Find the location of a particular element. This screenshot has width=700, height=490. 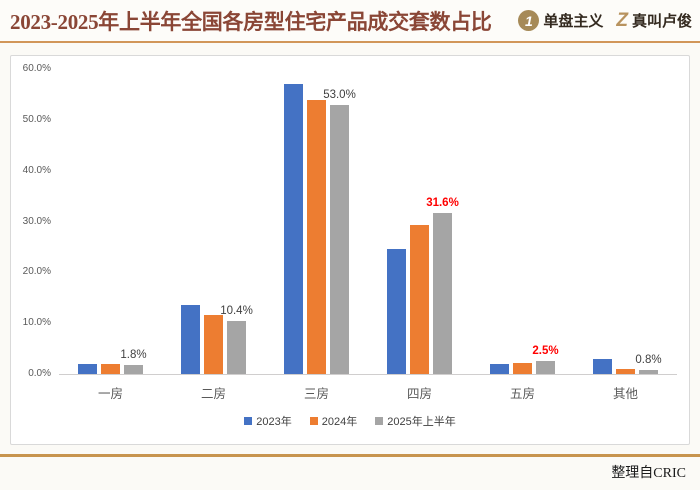

x-label-四房: 四房 is located at coordinates (419, 394).